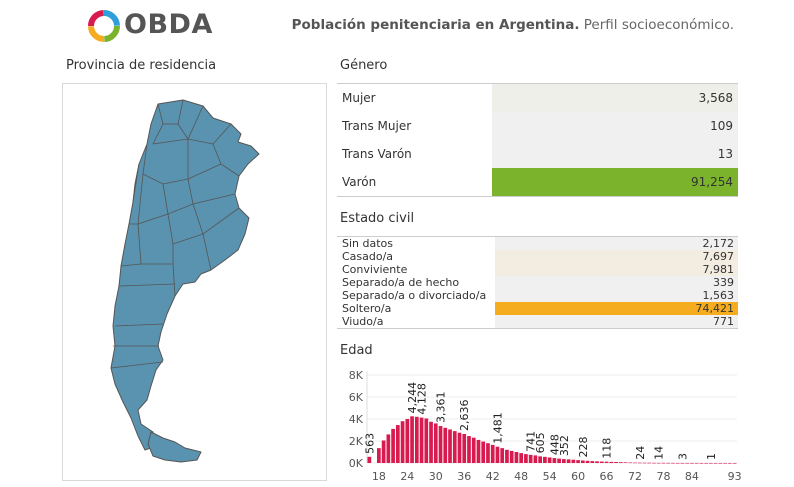 The height and width of the screenshot is (487, 794). I want to click on civil-row: Separado/a de hecho 339, so click(537, 282).